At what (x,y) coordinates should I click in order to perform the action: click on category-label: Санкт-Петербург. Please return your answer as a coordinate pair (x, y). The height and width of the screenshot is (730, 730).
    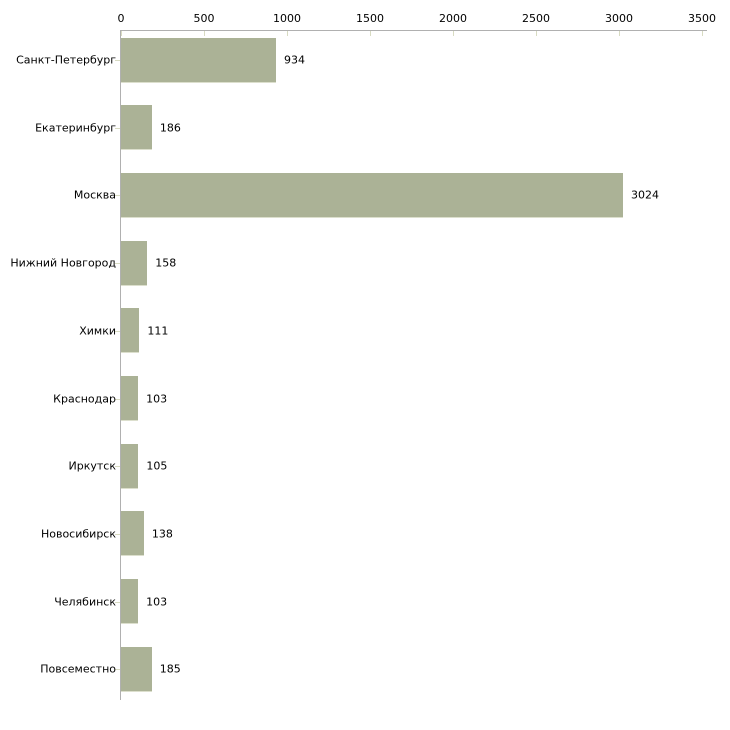
    Looking at the image, I should click on (66, 60).